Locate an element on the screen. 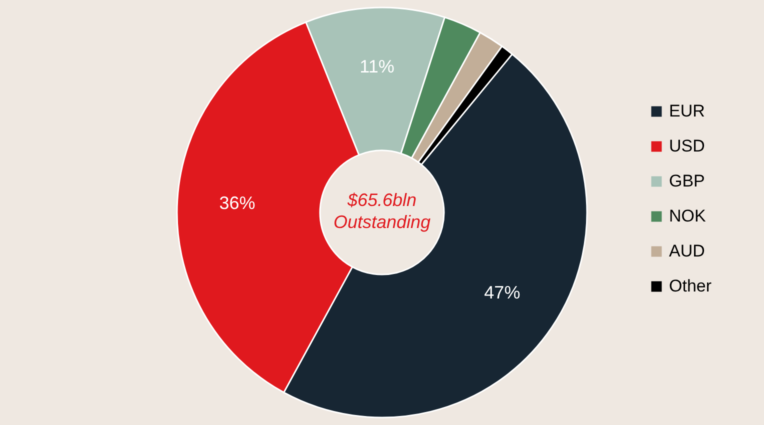 The width and height of the screenshot is (764, 425). legend-label: NOK is located at coordinates (687, 216).